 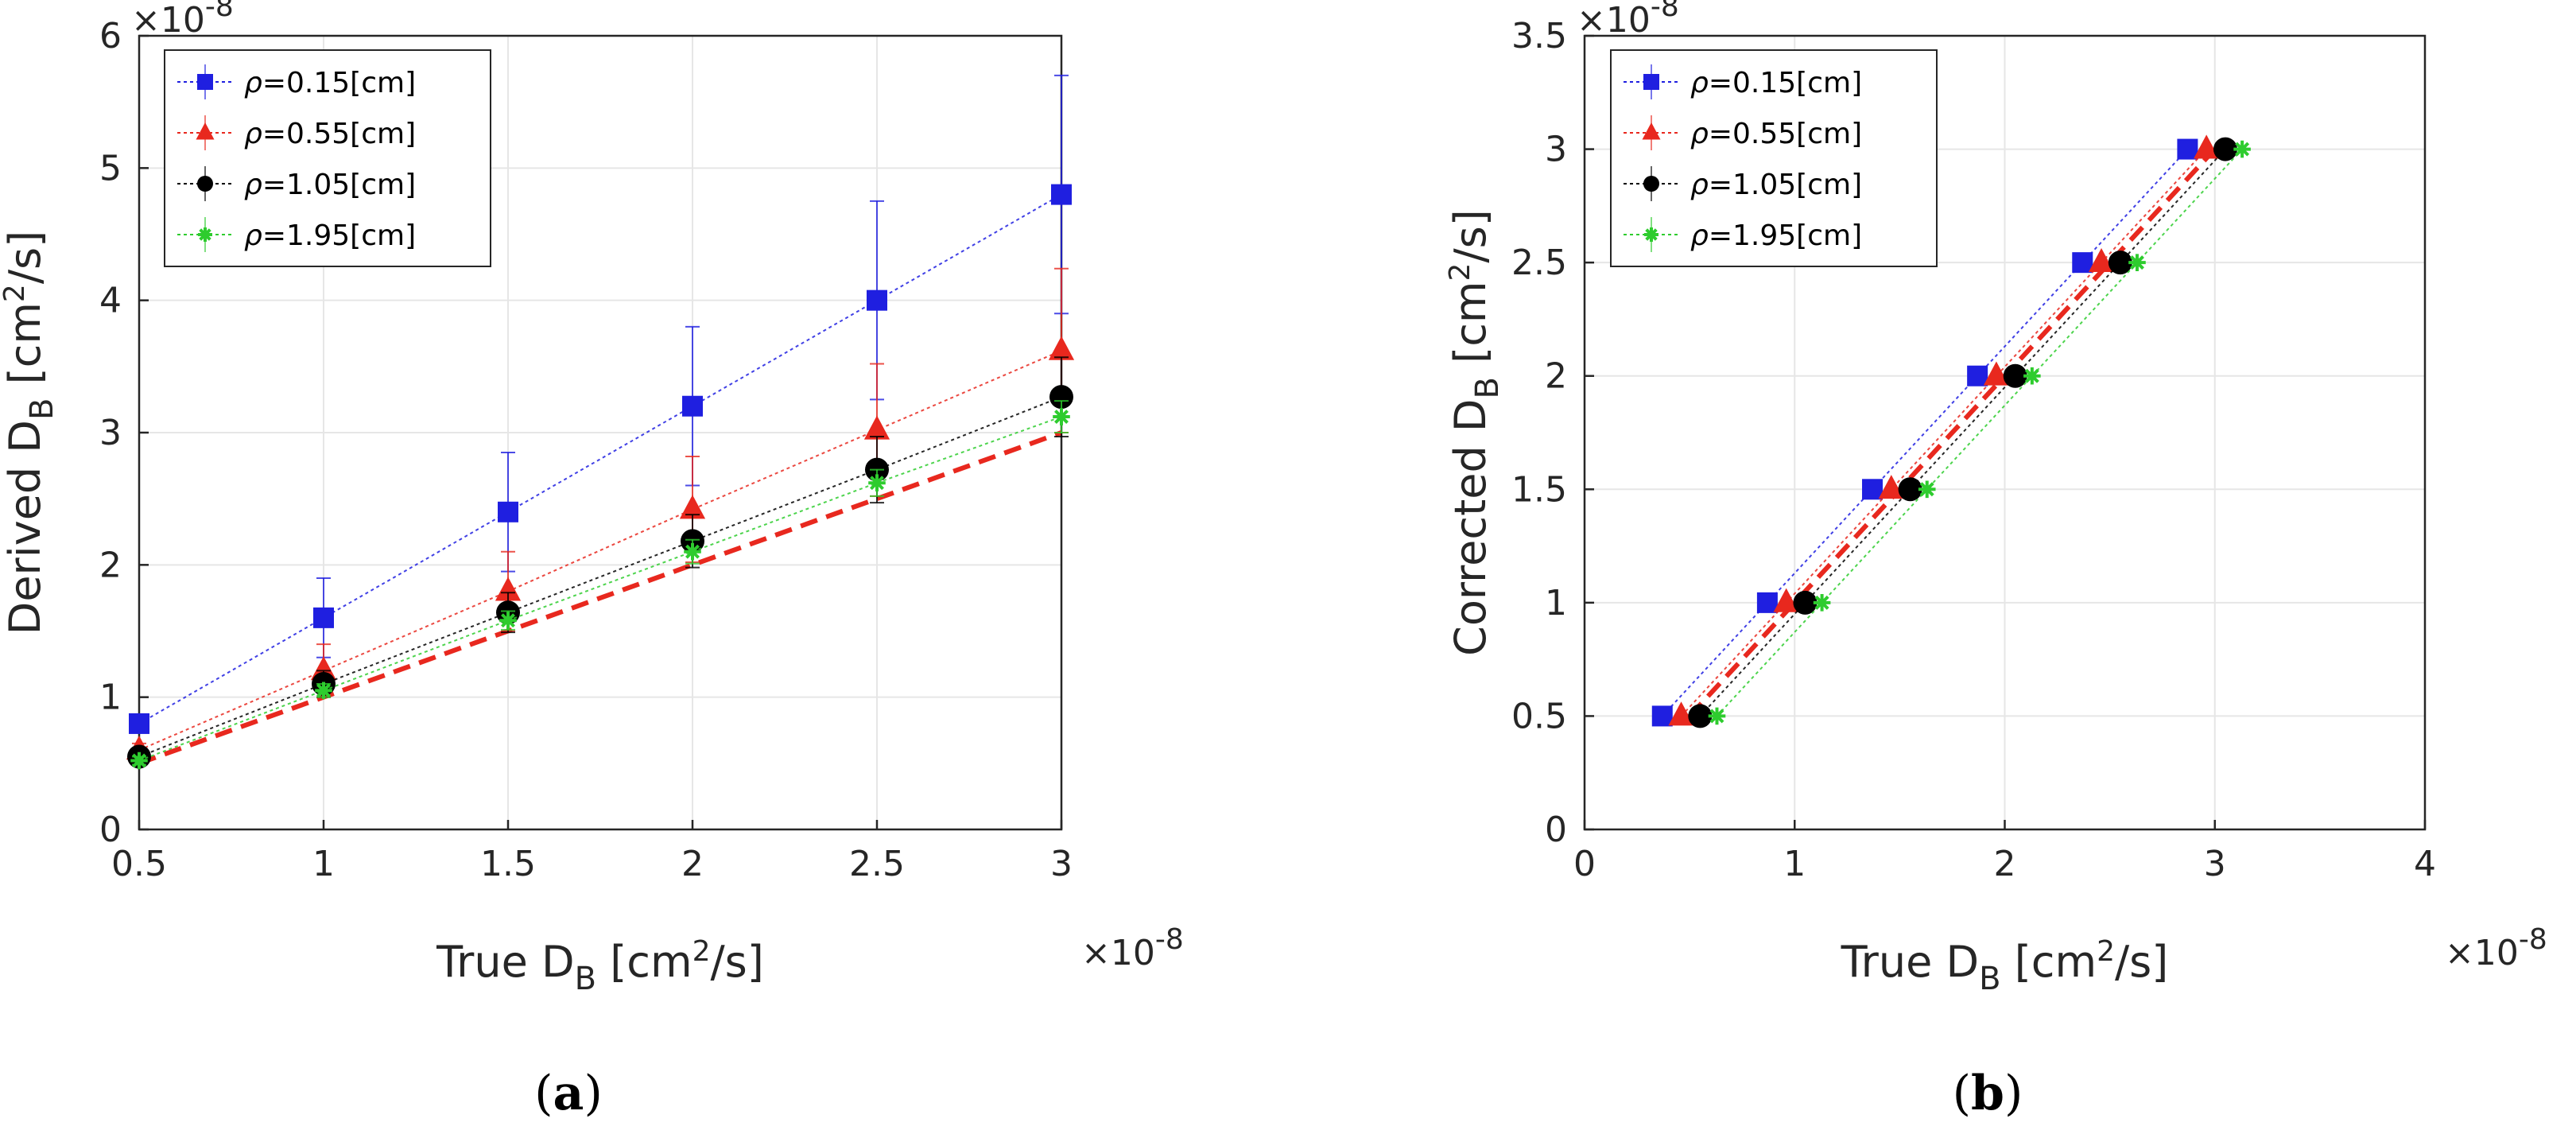 I want to click on x-axis-label-subscript: B, so click(x=585, y=979).